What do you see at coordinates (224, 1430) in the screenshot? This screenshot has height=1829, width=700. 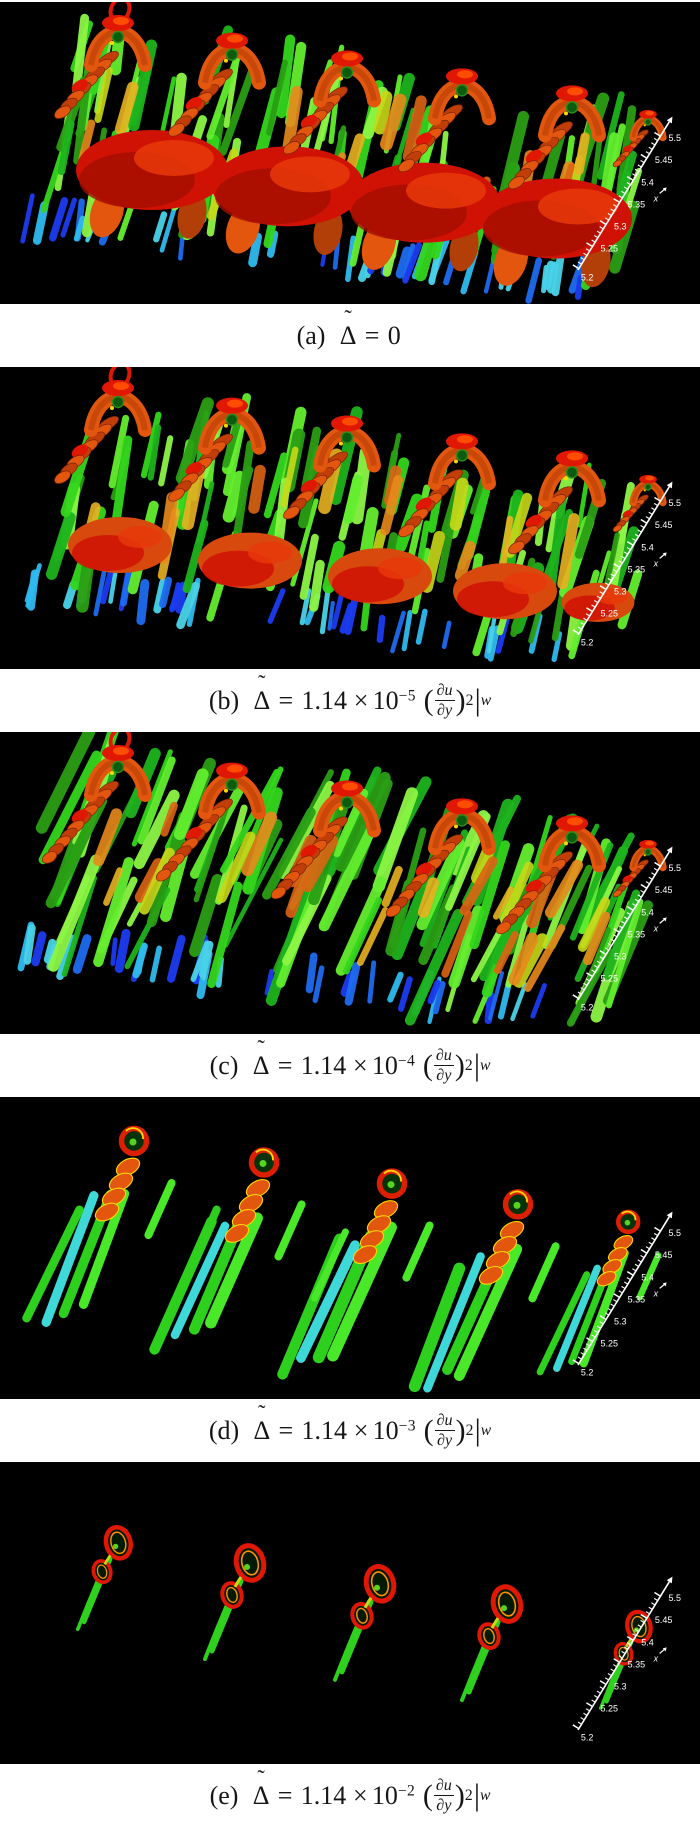 I see `caption-index-label: (d)` at bounding box center [224, 1430].